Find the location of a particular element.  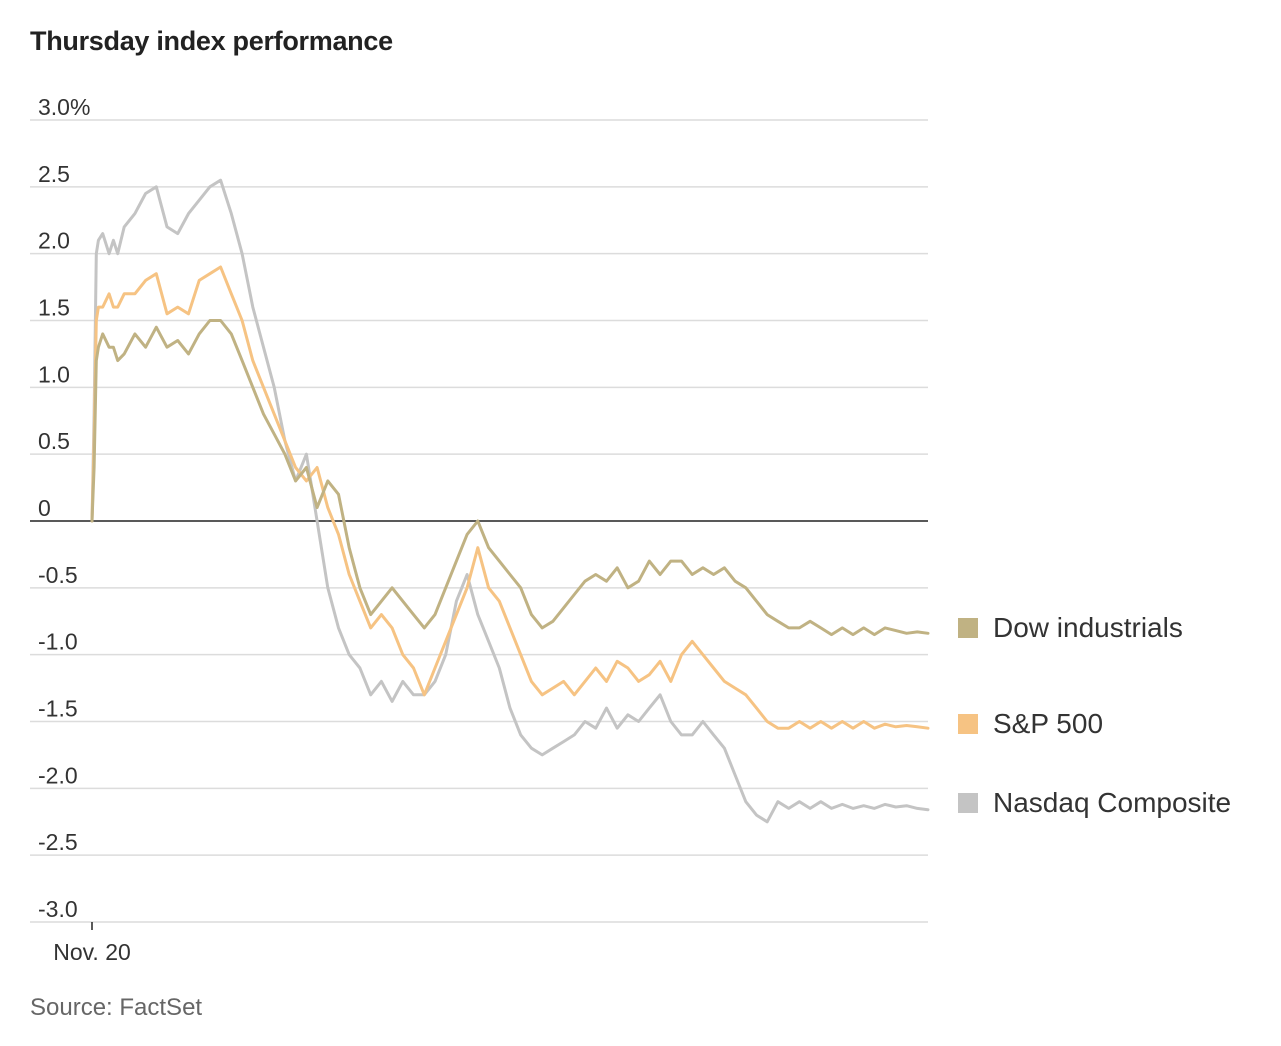

y-tick-label: -1.0 is located at coordinates (58, 642).